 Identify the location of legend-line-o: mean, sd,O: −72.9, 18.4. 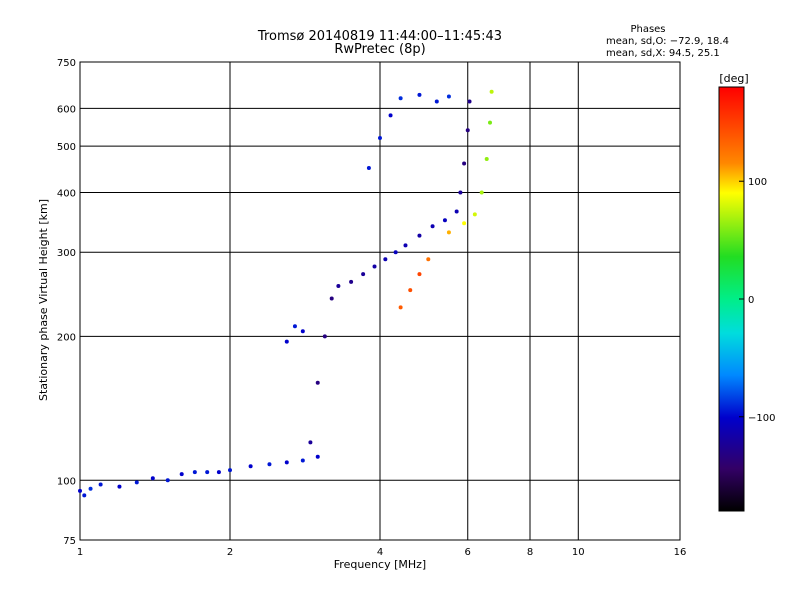
(667, 41).